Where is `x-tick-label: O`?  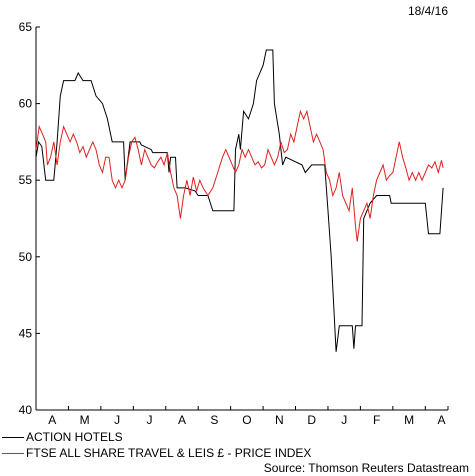 x-tick-label: O is located at coordinates (246, 420).